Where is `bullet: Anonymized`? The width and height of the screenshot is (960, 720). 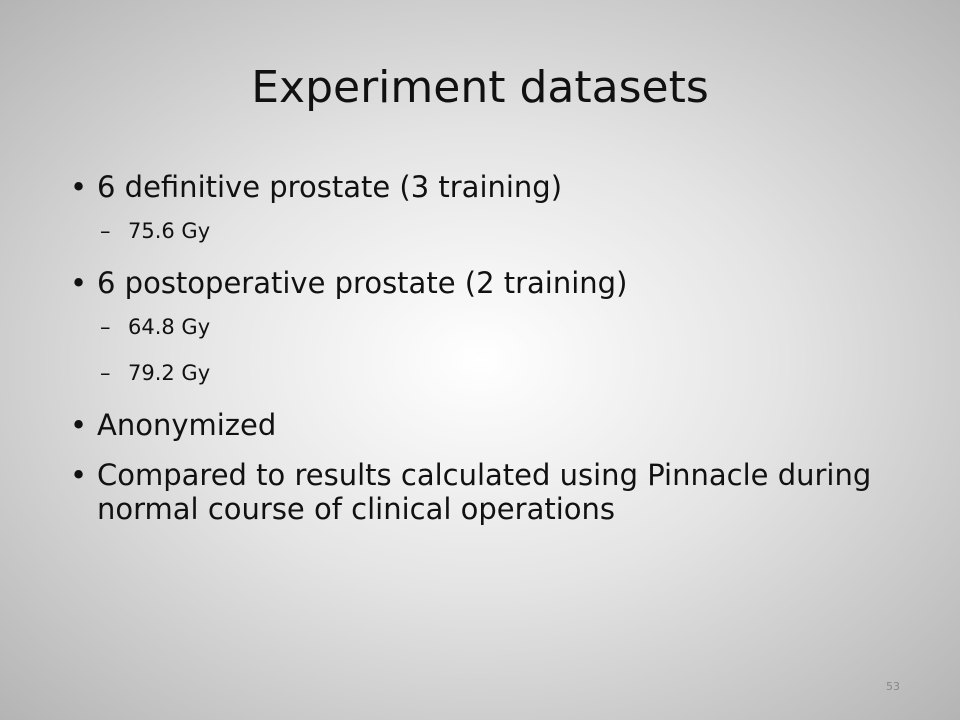 bullet: Anonymized is located at coordinates (480, 425).